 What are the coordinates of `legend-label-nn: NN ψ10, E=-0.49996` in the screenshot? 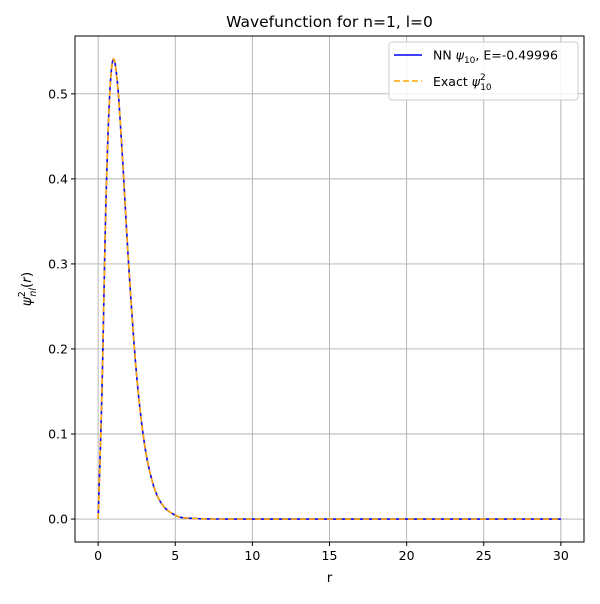 It's located at (495, 57).